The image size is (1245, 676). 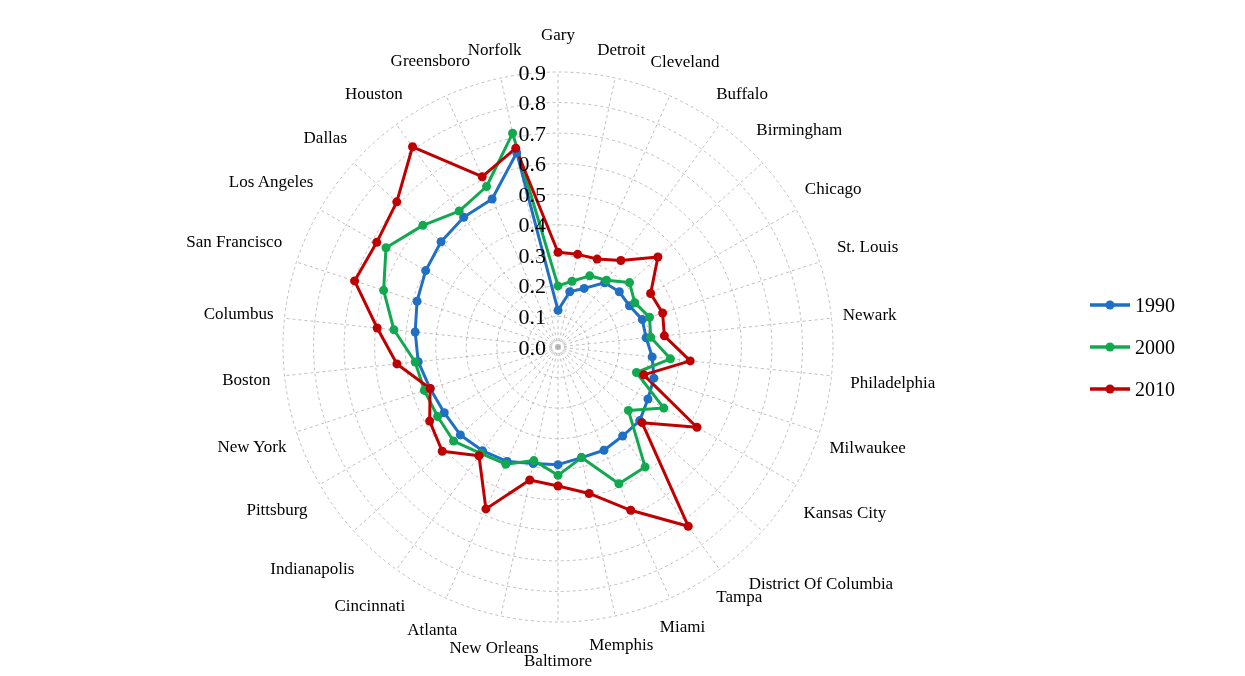 I want to click on spoke-label: Greensboro, so click(x=430, y=60).